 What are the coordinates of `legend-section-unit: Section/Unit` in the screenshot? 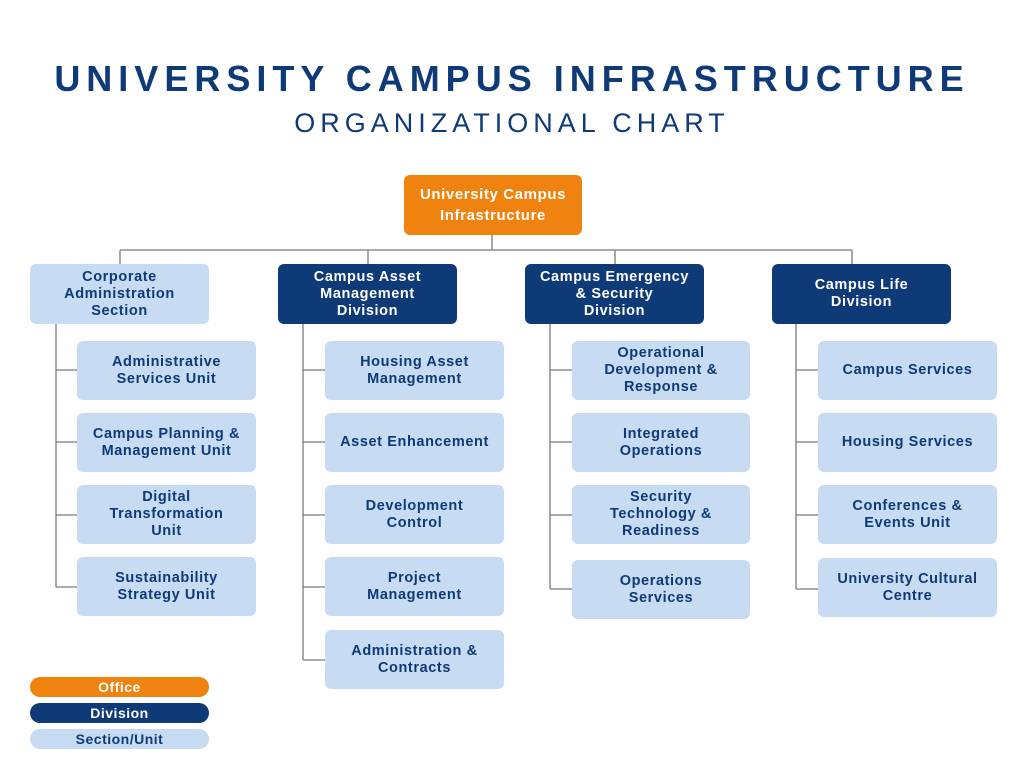 It's located at (119, 739).